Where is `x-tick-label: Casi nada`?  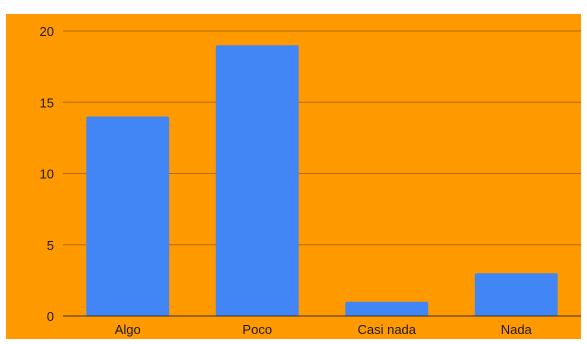
x-tick-label: Casi nada is located at coordinates (386, 329).